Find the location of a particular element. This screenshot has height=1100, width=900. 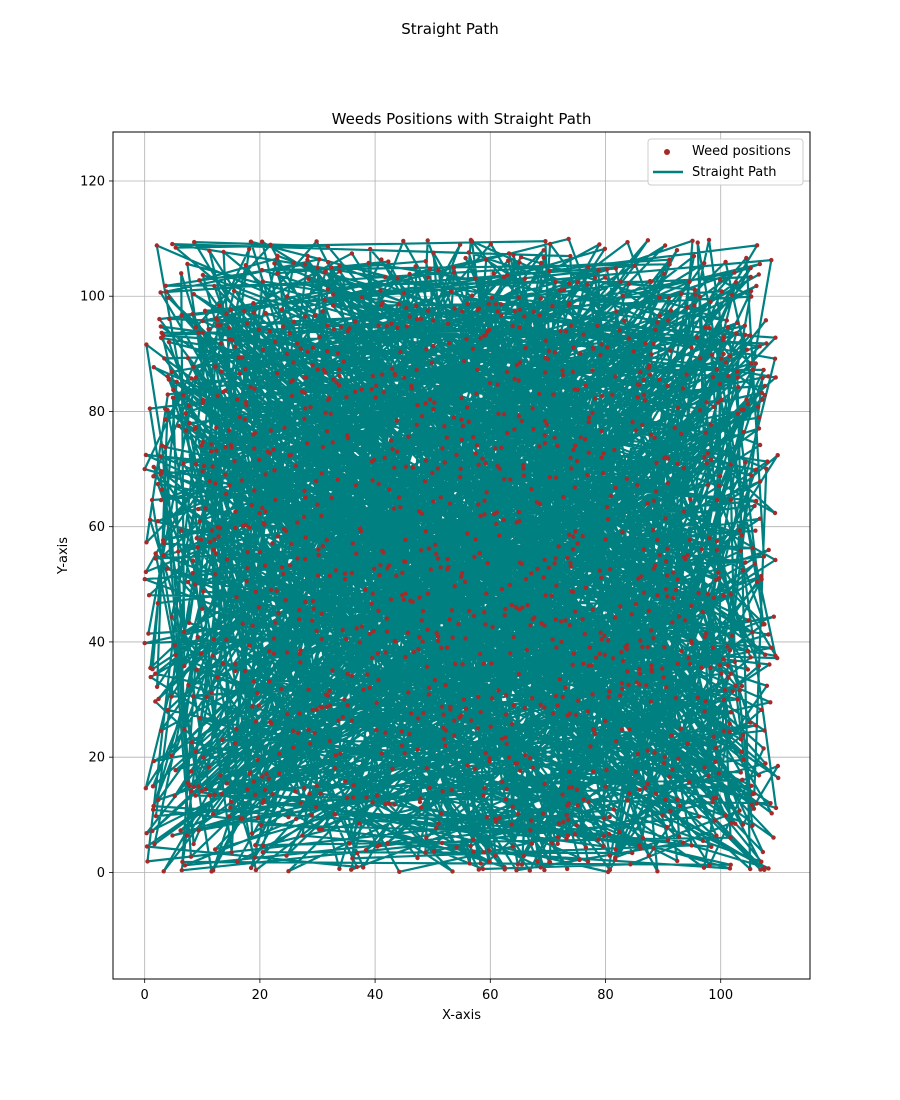

y-tick-label: 80 is located at coordinates (96, 412).